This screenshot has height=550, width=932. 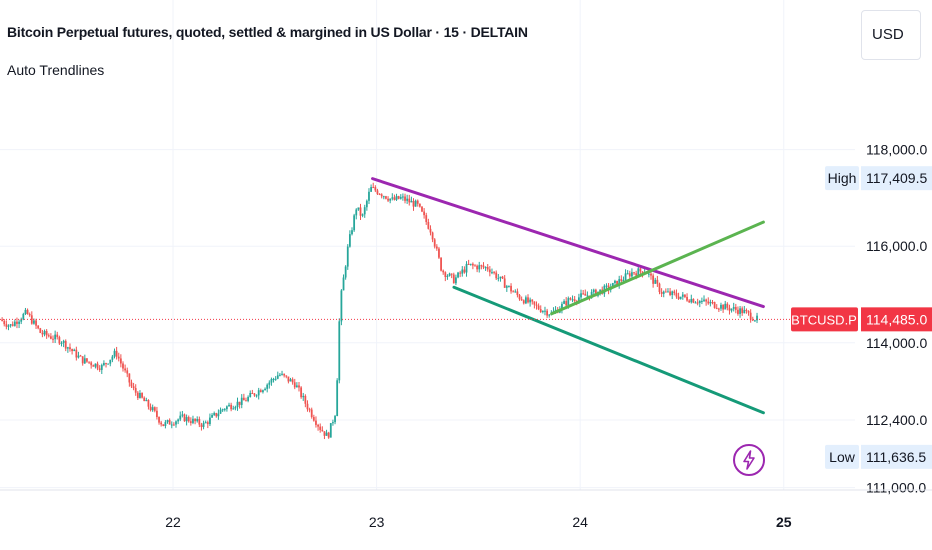 I want to click on currency-button: USD, so click(x=891, y=35).